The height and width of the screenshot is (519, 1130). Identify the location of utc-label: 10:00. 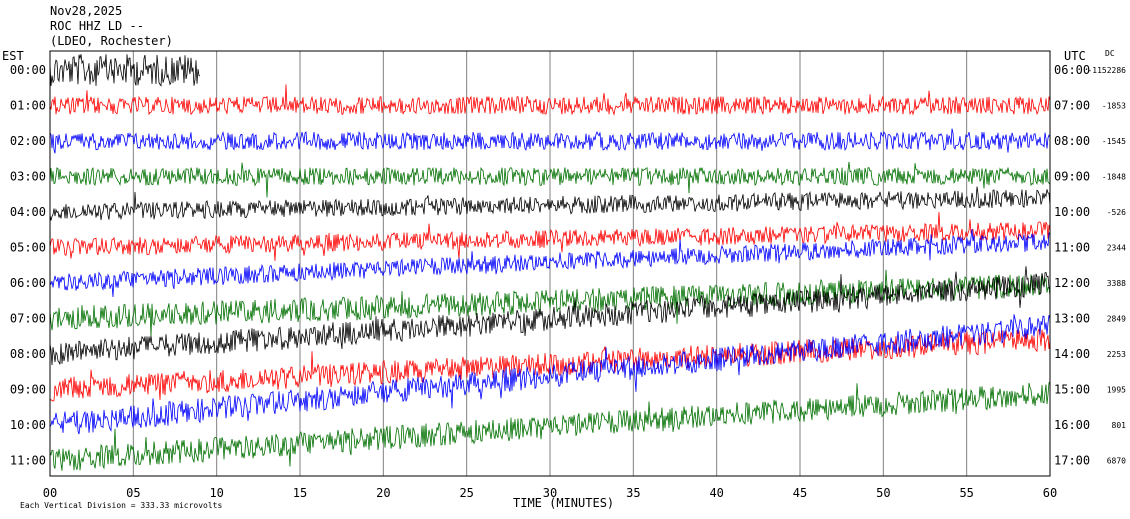
(1072, 212).